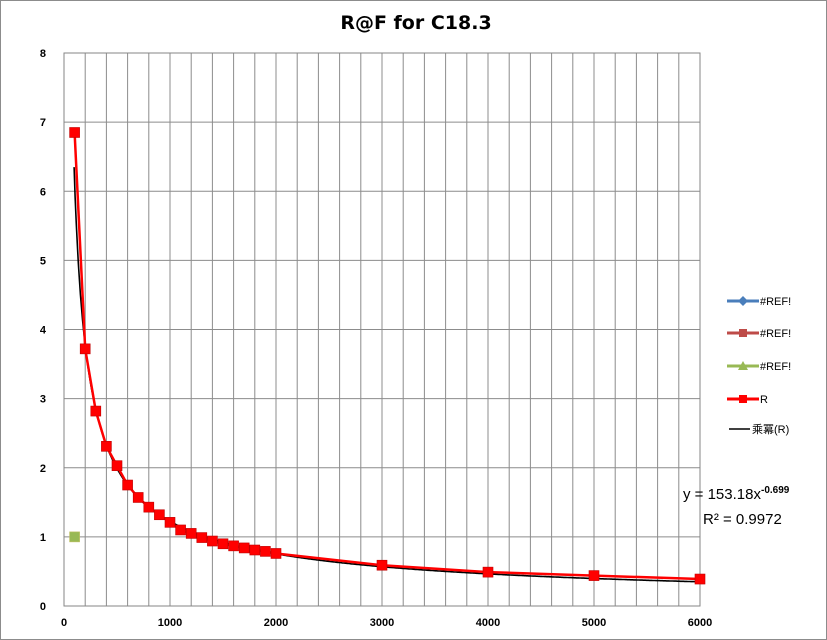 Image resolution: width=827 pixels, height=640 pixels. Describe the element at coordinates (775, 490) in the screenshot. I see `equation-exponent: -0.699` at that location.